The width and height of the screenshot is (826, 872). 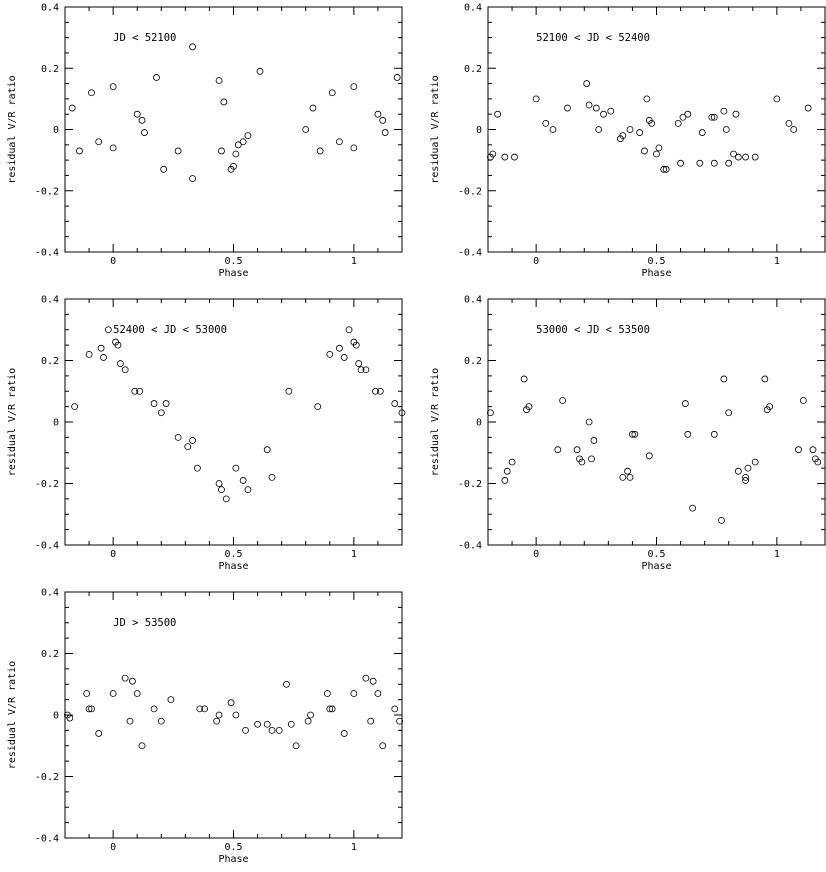 What do you see at coordinates (354, 554) in the screenshot?
I see `panel-3-x-tick-label: 1` at bounding box center [354, 554].